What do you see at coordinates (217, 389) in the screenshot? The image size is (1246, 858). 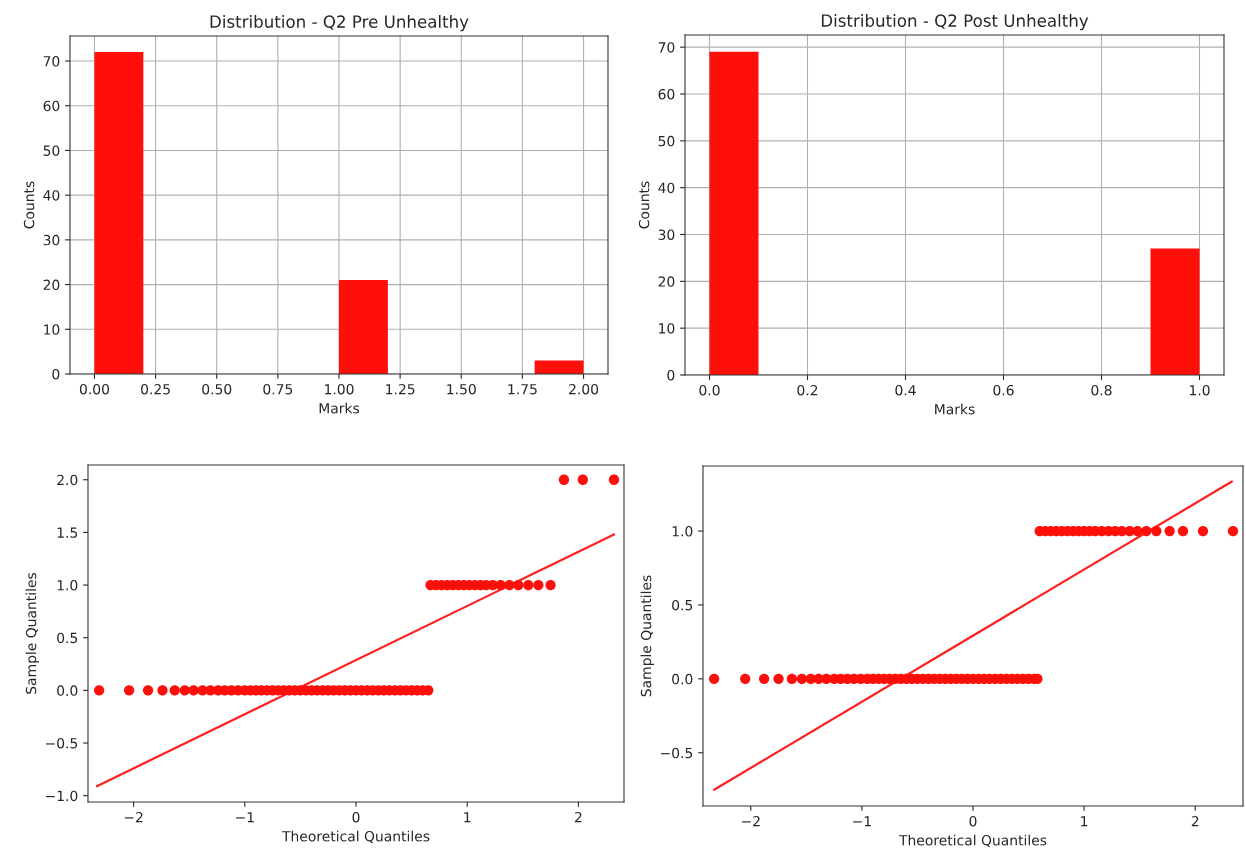 I see `x-tick-label: 0.50` at bounding box center [217, 389].